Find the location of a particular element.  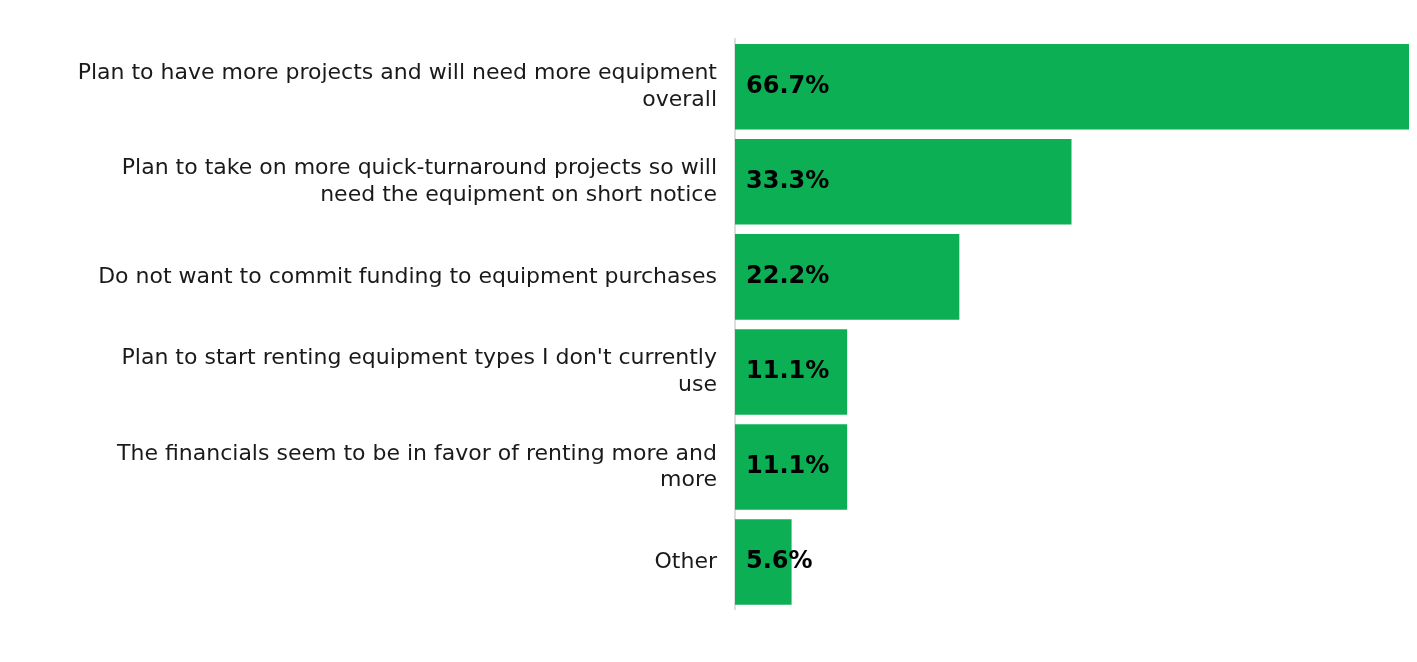

data-label: 22.2% is located at coordinates (788, 275).